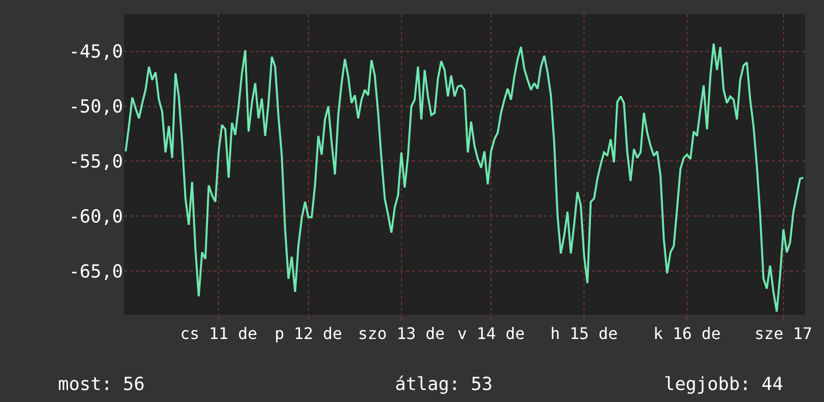  I want to click on x-tick-label: v 14 de, so click(491, 334).